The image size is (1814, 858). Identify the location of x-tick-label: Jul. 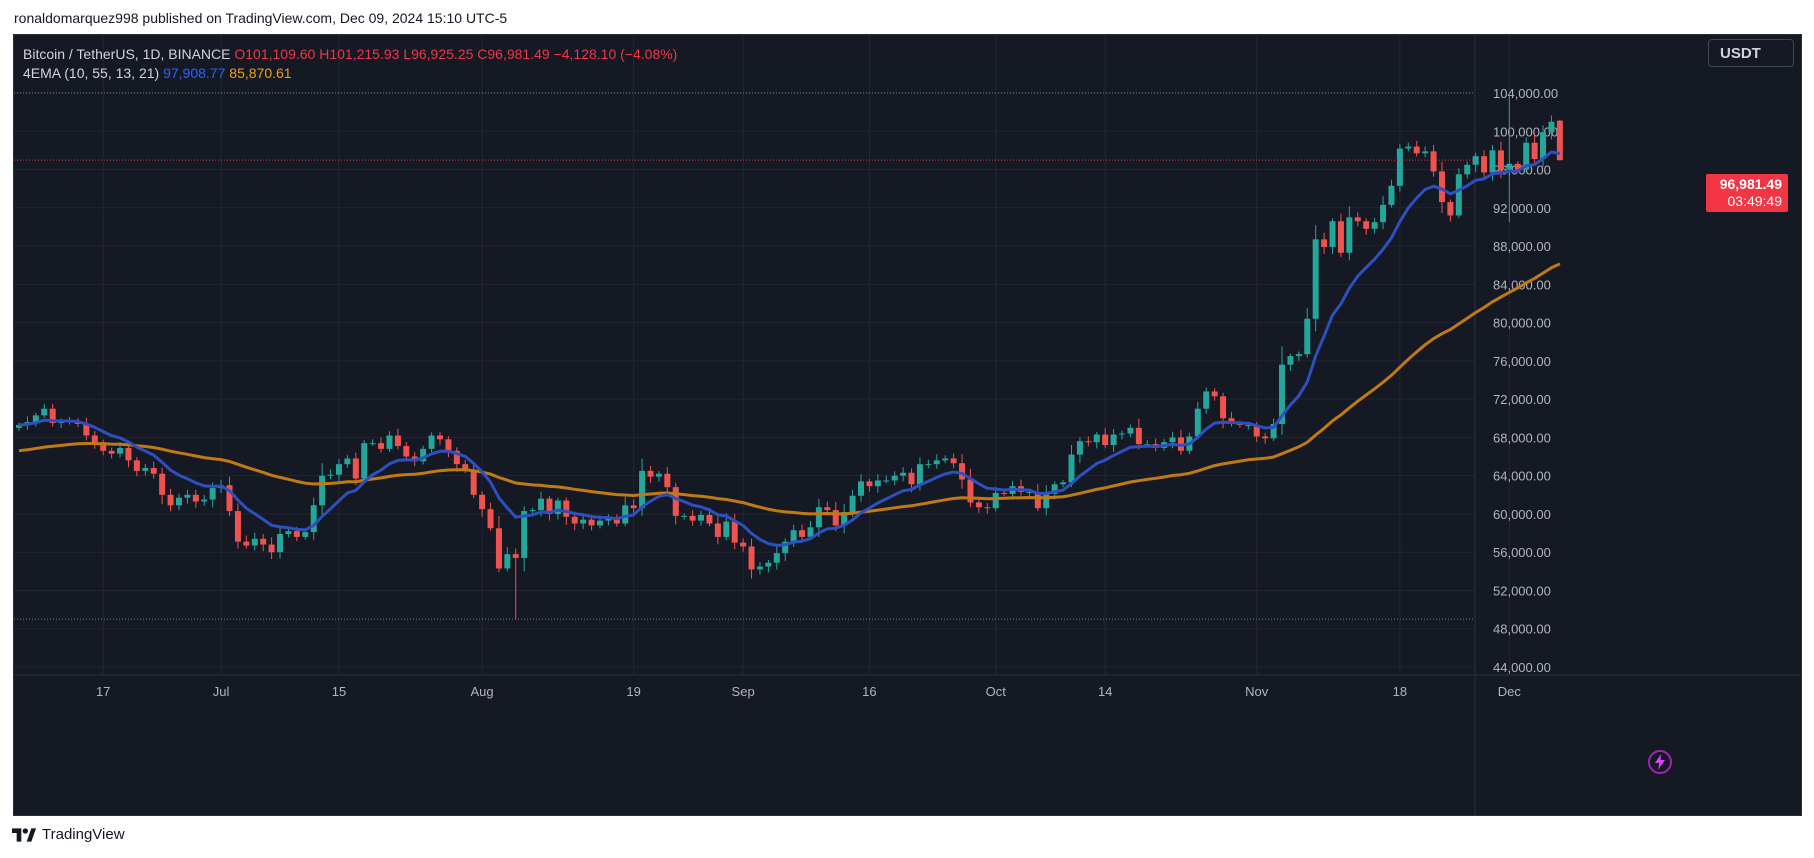
(221, 691).